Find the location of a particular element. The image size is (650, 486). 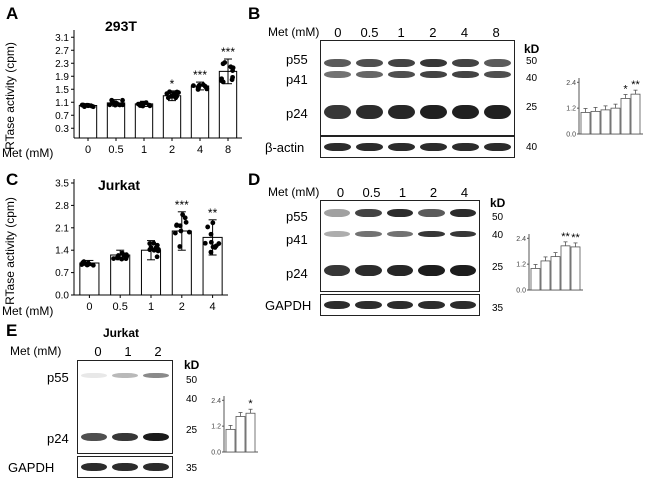

panel-e-inset-bar is located at coordinates (240, 434).